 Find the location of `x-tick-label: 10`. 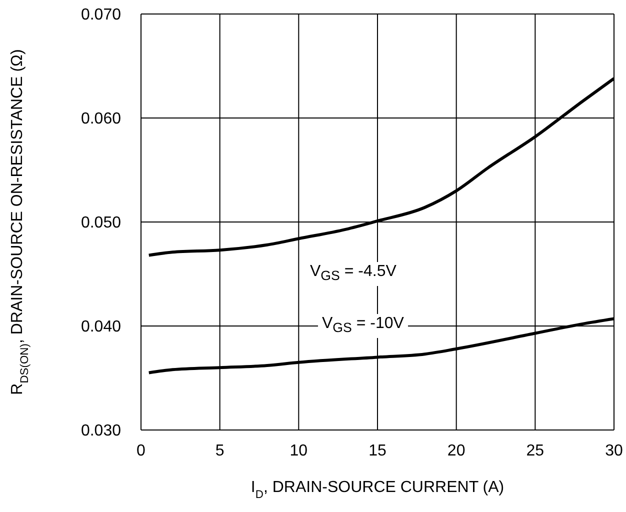

x-tick-label: 10 is located at coordinates (299, 451).